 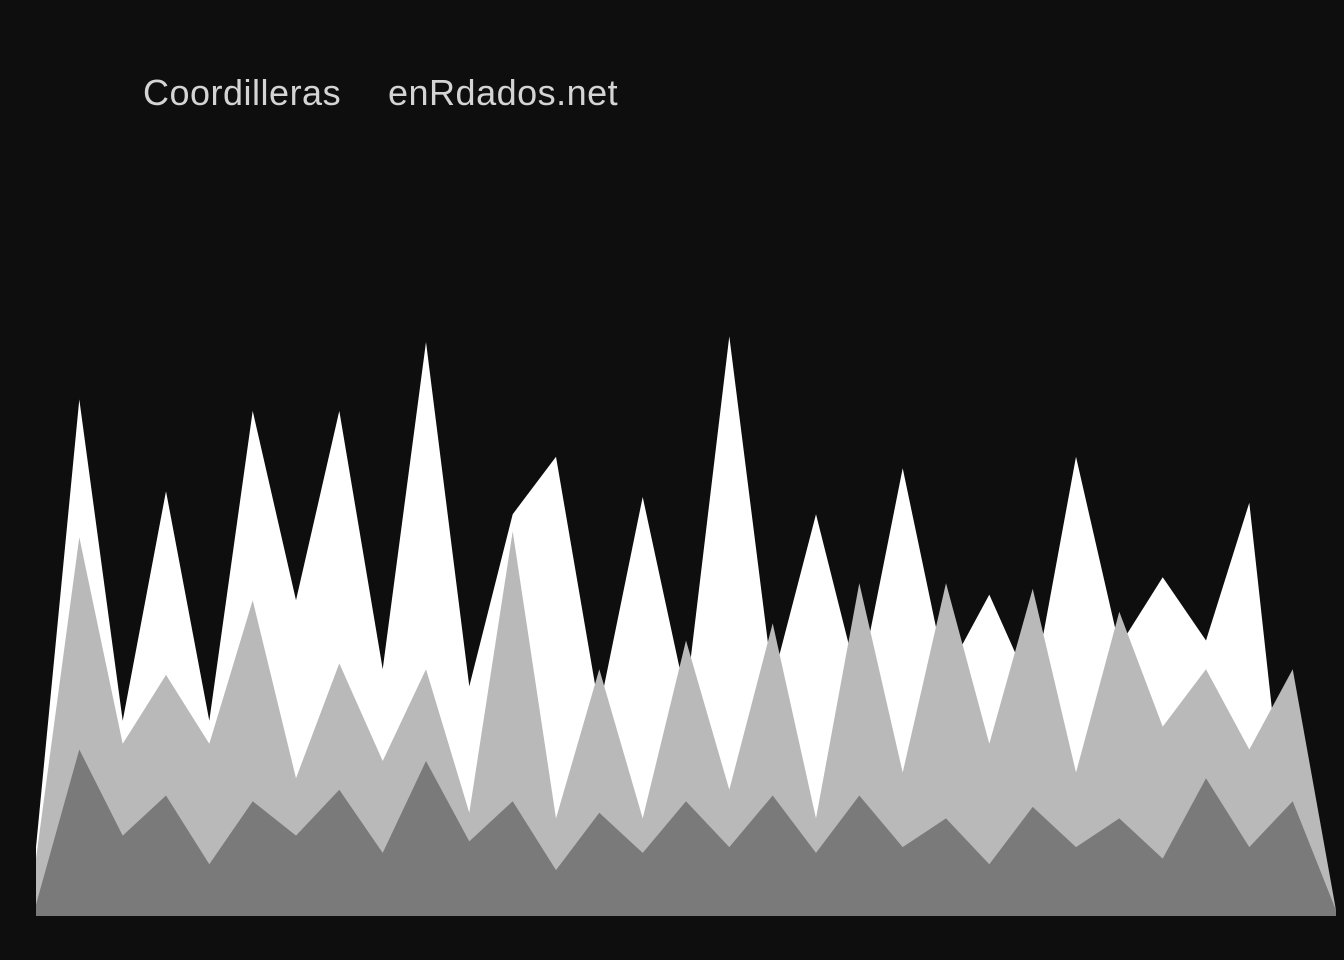 I want to click on chart-subtitle: enRdados.net, so click(x=503, y=92).